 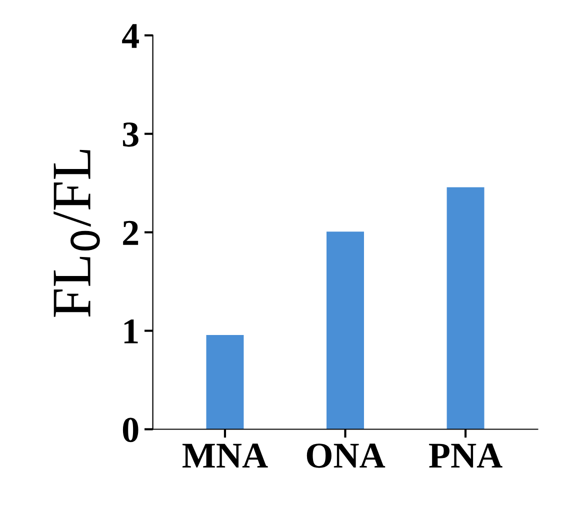 What do you see at coordinates (131, 331) in the screenshot?
I see `y-tick-label: 1` at bounding box center [131, 331].